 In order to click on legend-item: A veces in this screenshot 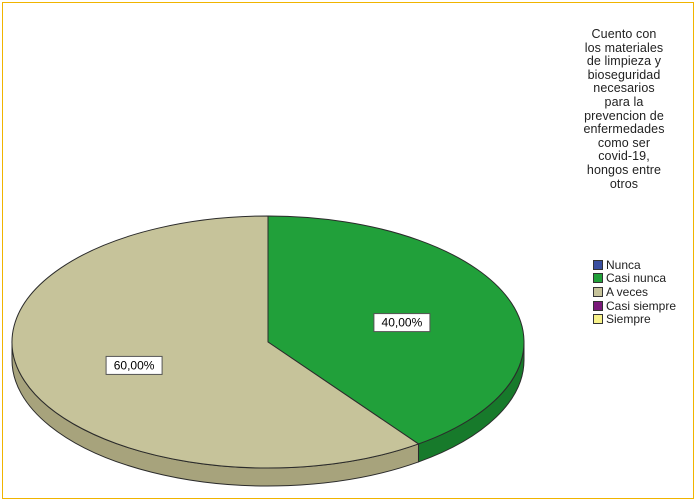, I will do `click(634, 292)`.